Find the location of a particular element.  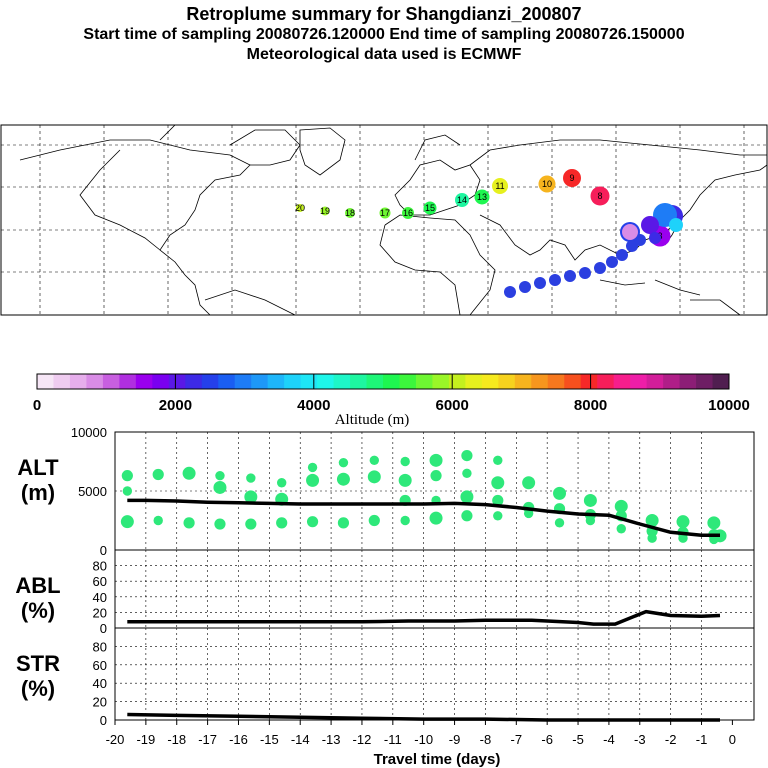

panel-unit: (%) is located at coordinates (38, 688).